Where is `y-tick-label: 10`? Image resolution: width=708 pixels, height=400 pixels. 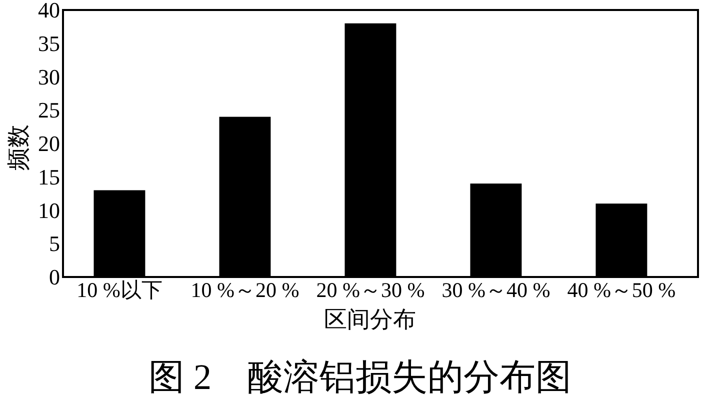 y-tick-label: 10 is located at coordinates (49, 210).